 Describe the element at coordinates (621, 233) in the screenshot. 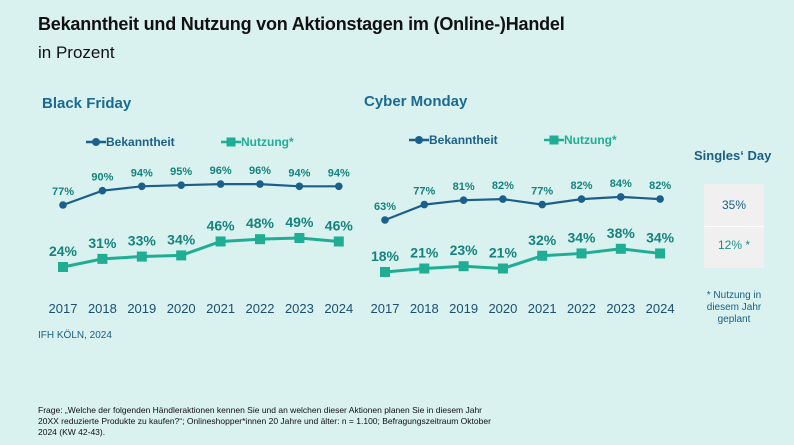

I see `nutzung-data-label: 38%` at that location.